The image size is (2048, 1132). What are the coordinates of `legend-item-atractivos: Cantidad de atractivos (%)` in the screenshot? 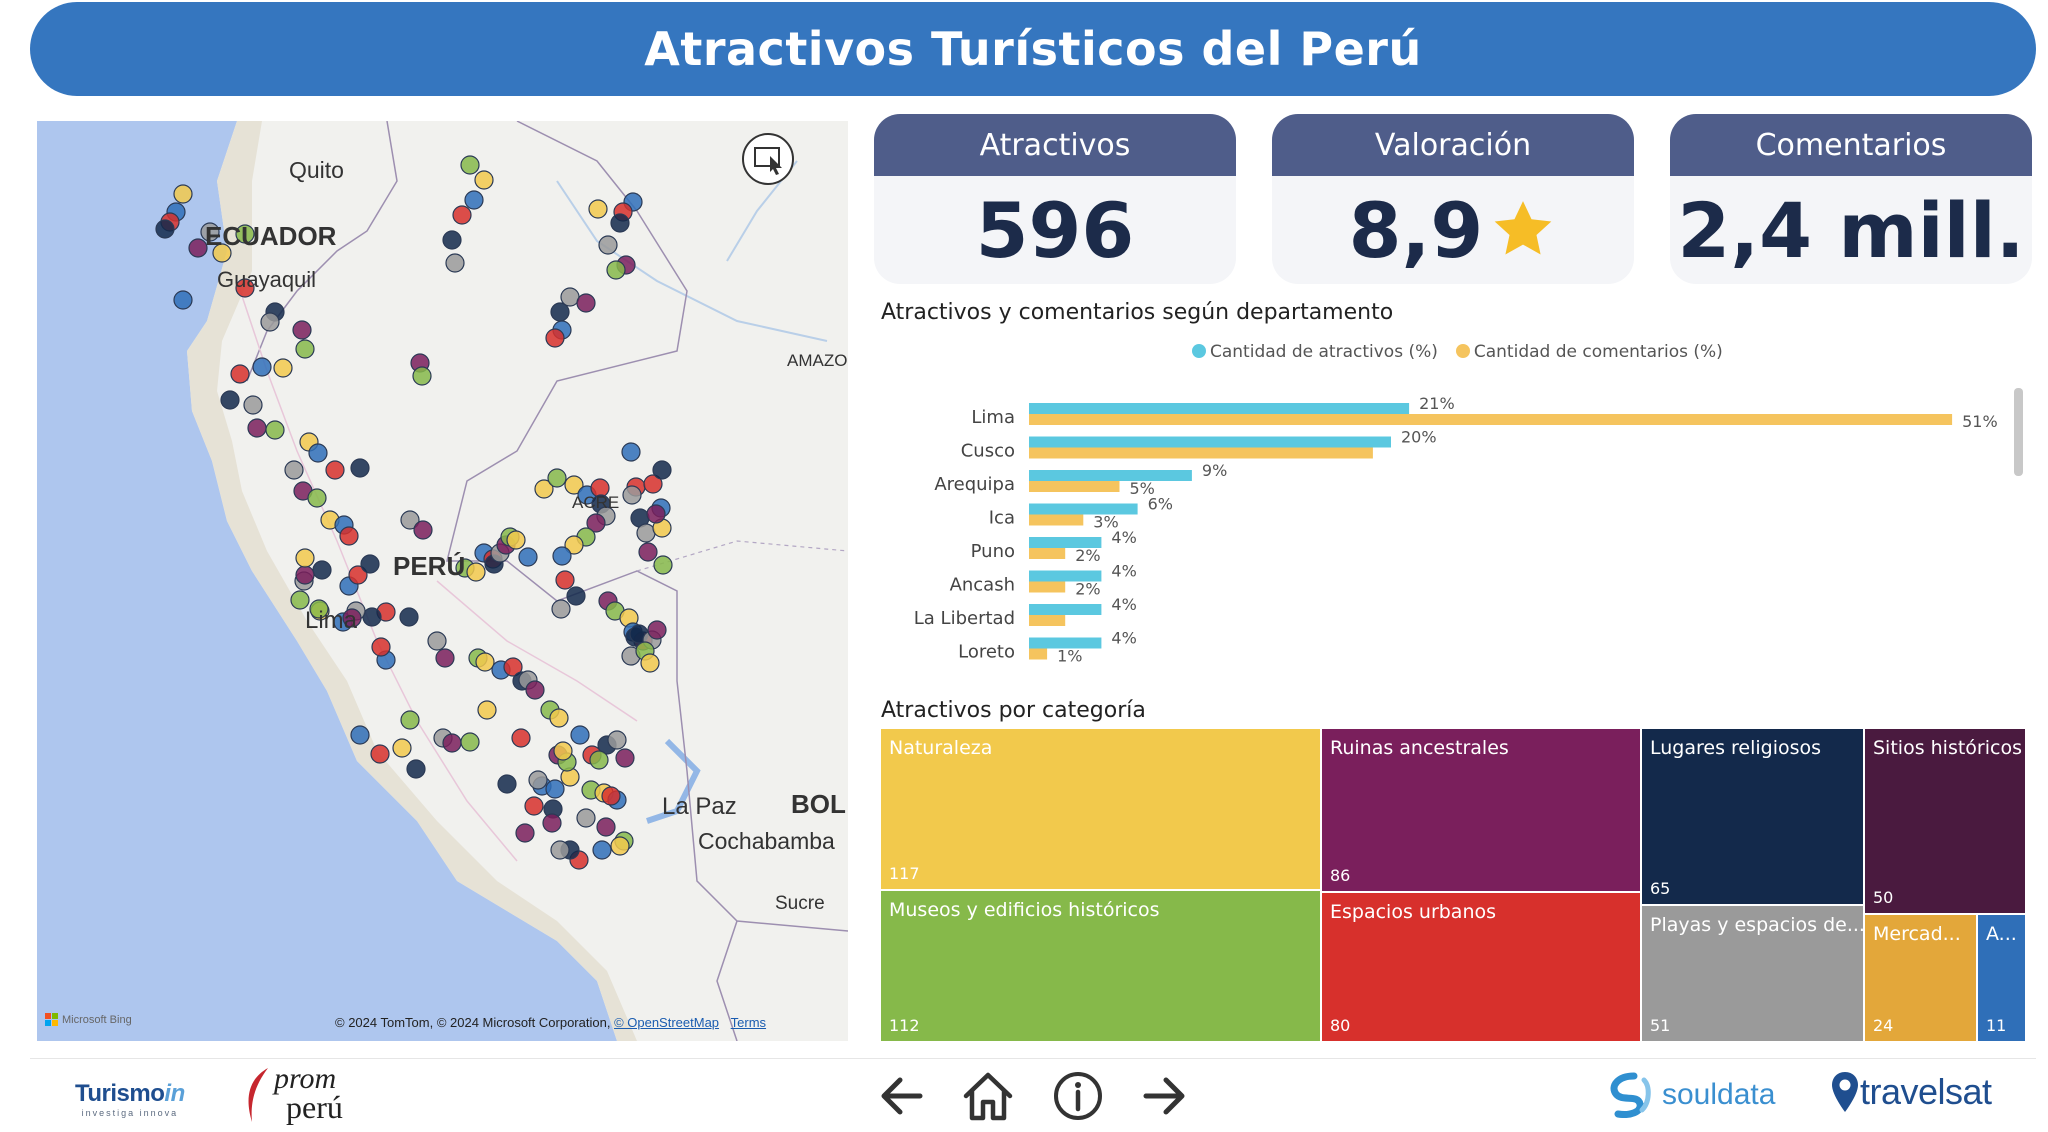 It's located at (1315, 352).